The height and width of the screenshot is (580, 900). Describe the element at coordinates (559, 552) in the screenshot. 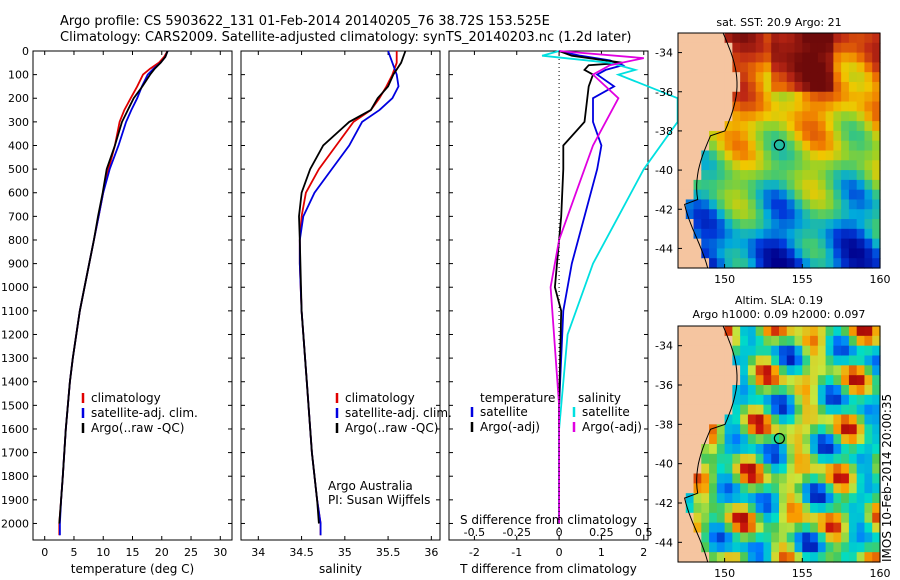

I see `differences-xtick-label: 0` at that location.